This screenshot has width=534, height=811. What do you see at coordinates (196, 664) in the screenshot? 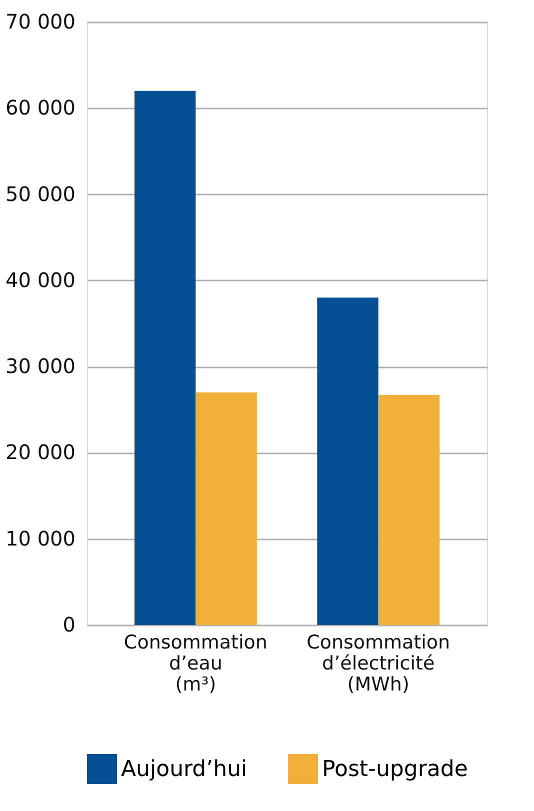
I see `x-tick-label: Consommation d’eau (m³)` at bounding box center [196, 664].